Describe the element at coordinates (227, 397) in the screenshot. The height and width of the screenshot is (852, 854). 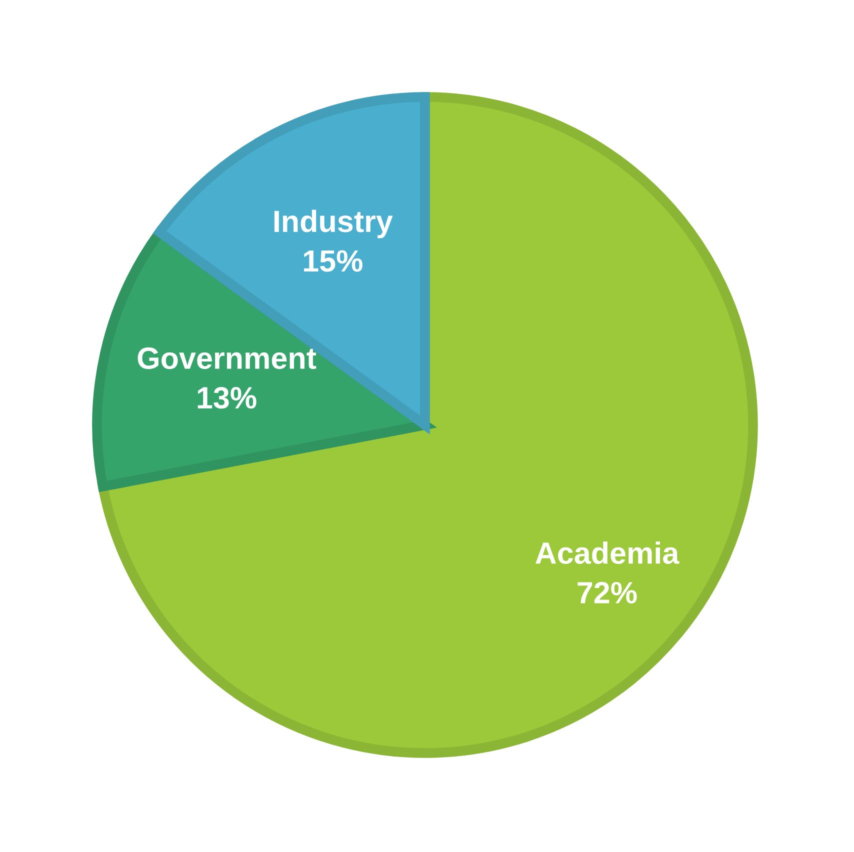
I see `data-label: 13%` at that location.